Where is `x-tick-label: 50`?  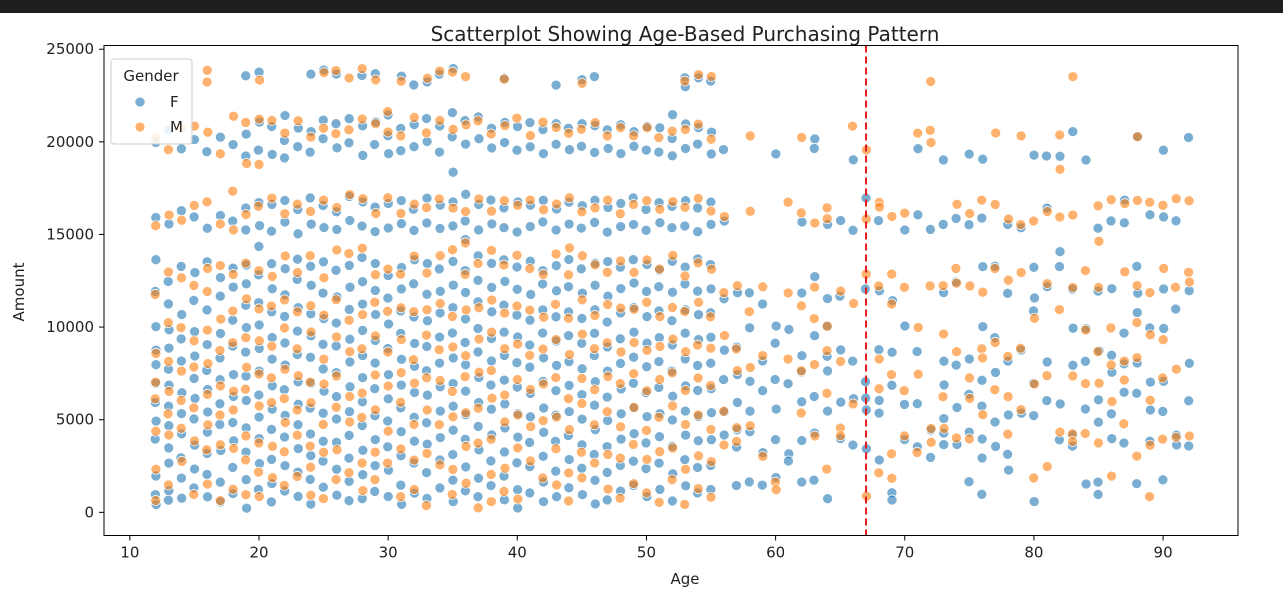
x-tick-label: 50 is located at coordinates (646, 553).